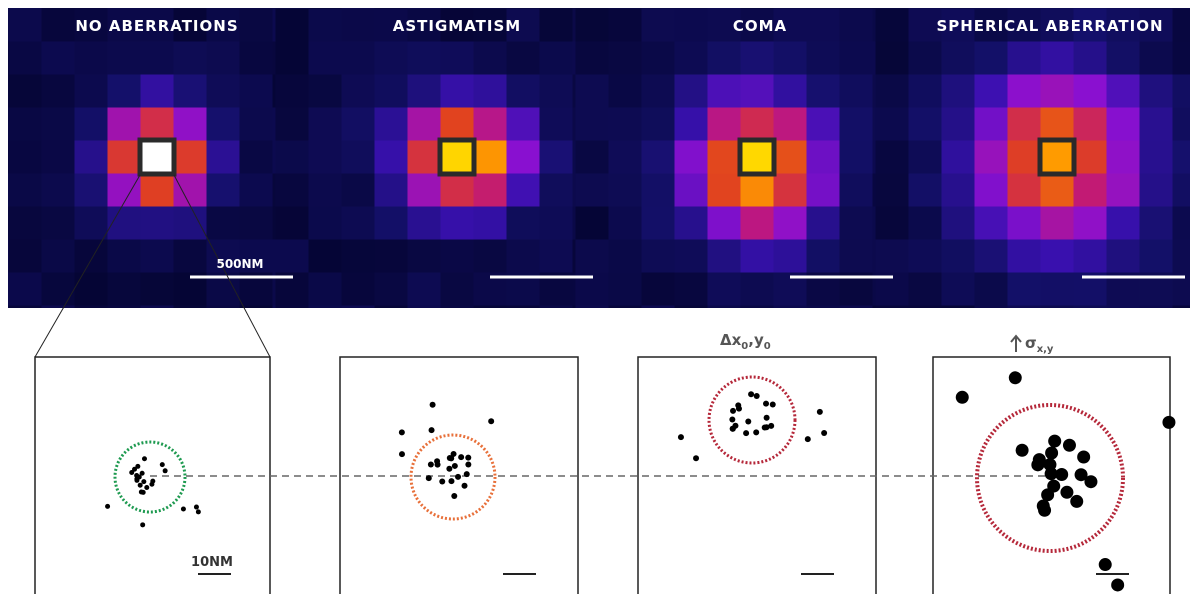  I want to click on zoom-line, so click(87, 266).